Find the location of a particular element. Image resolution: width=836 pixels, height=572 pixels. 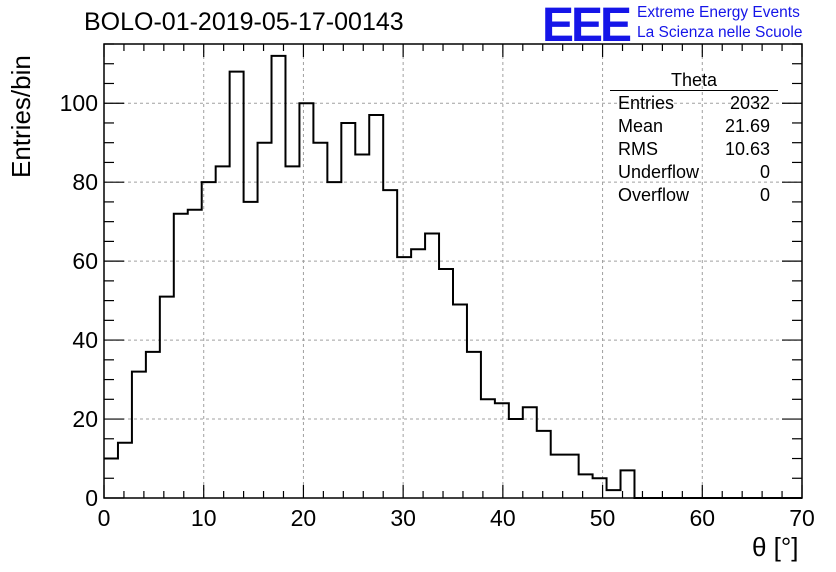

x-tick-label: 50 is located at coordinates (603, 518).